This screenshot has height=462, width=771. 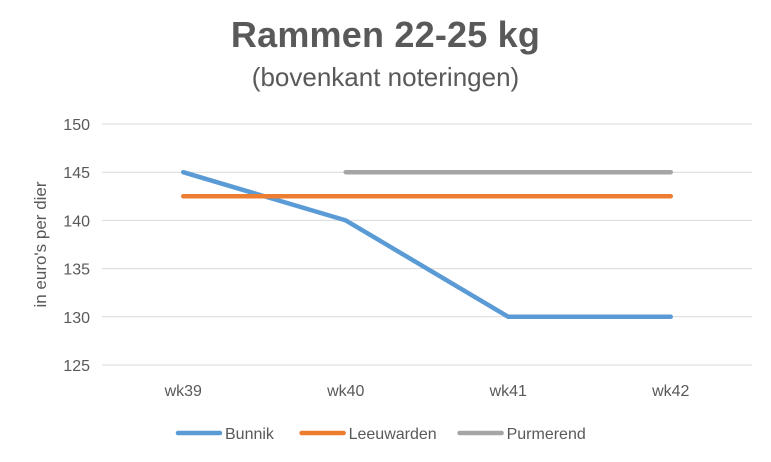 I want to click on legend-label-leeuwarden: Leeuwarden, so click(x=393, y=434).